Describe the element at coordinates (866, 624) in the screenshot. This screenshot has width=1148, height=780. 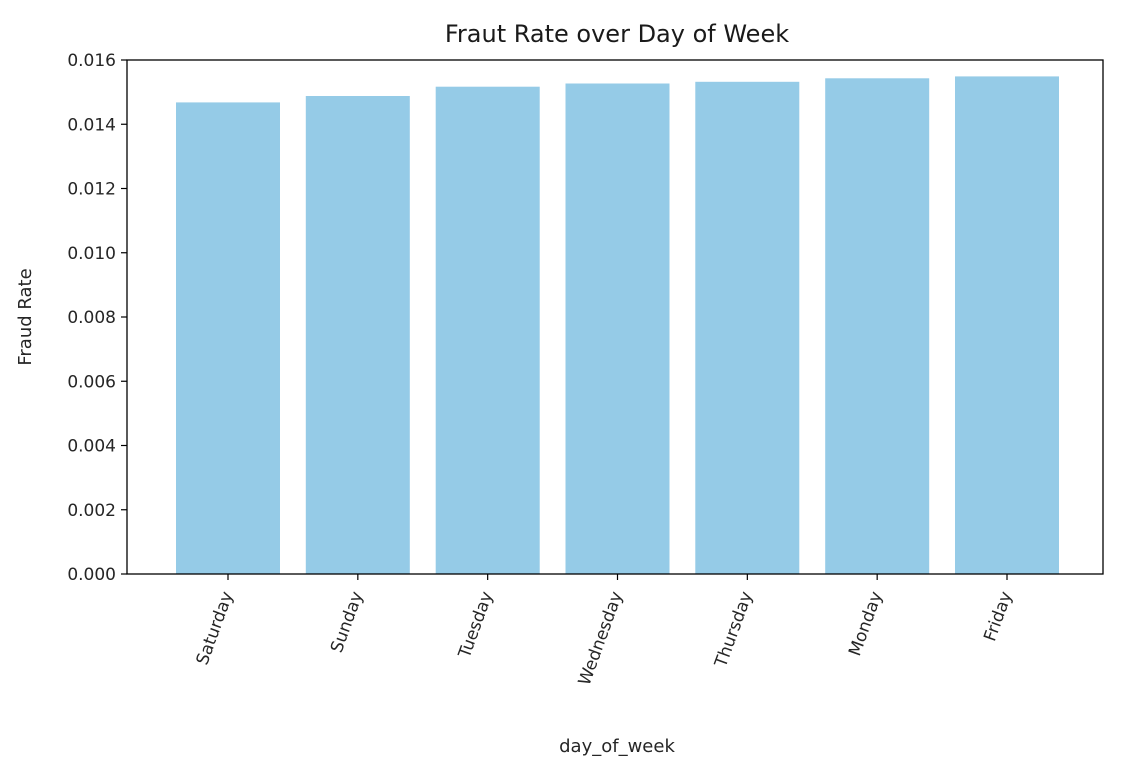
I see `x-tick-label-monday: Monday` at that location.